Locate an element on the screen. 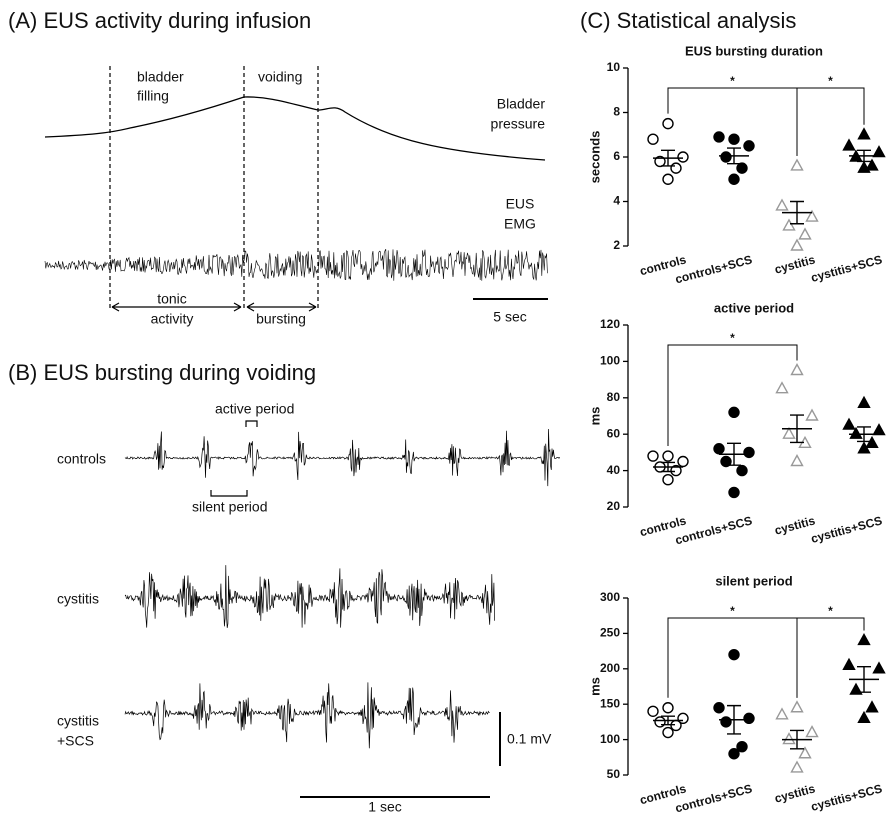 This screenshot has height=820, width=892. y-tick-label: 10 is located at coordinates (614, 67).